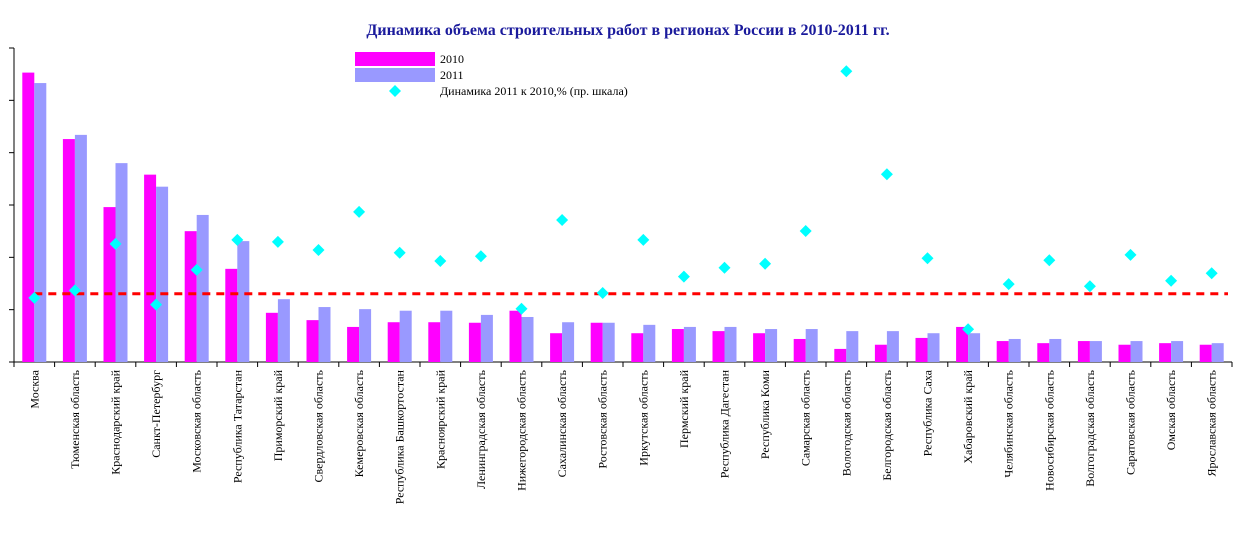 This screenshot has width=1235, height=560. What do you see at coordinates (34, 388) in the screenshot?
I see `x-tick-label: Москва` at bounding box center [34, 388].